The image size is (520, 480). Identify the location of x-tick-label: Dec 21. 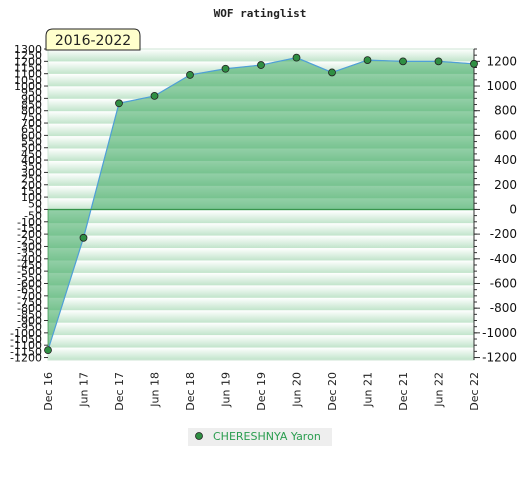
(403, 391).